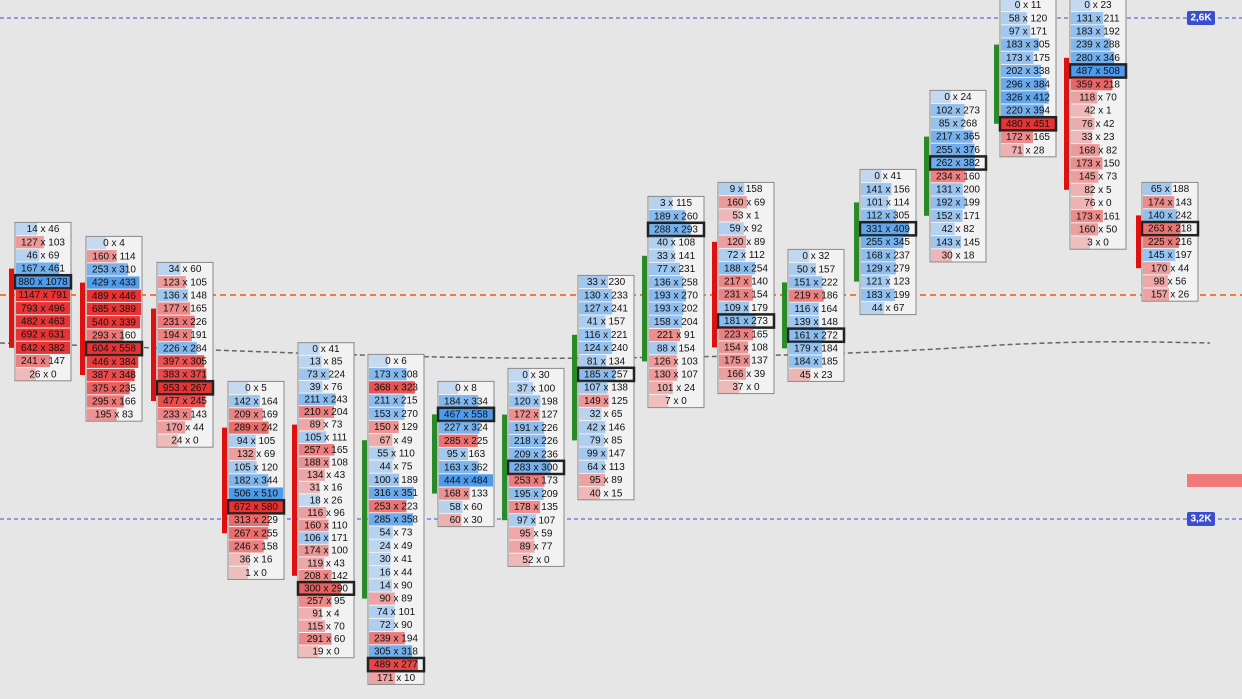  What do you see at coordinates (746, 295) in the screenshot?
I see `cell-text: 231 x 154` at bounding box center [746, 295].